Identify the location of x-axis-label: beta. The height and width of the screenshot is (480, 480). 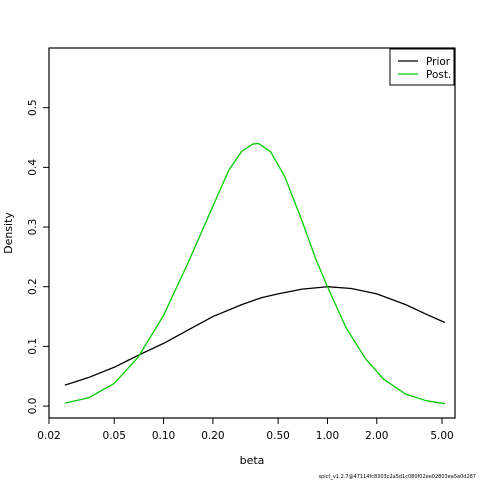
(252, 460).